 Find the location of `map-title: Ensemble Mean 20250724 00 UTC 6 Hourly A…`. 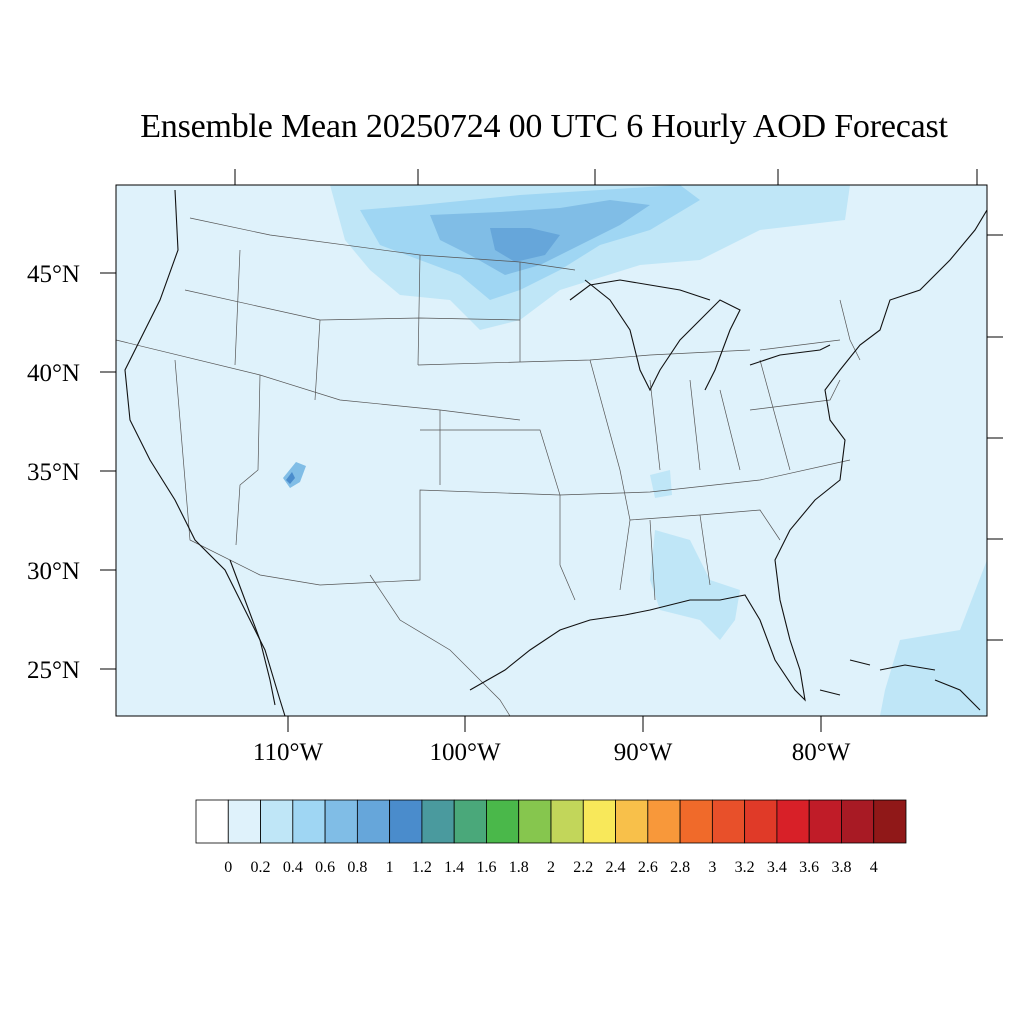

map-title: Ensemble Mean 20250724 00 UTC 6 Hourly A… is located at coordinates (544, 126).